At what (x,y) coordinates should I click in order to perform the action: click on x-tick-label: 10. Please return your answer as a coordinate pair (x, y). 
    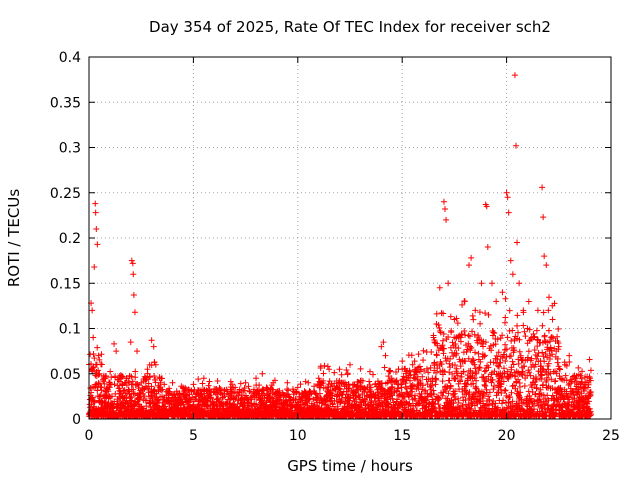
    Looking at the image, I should click on (298, 436).